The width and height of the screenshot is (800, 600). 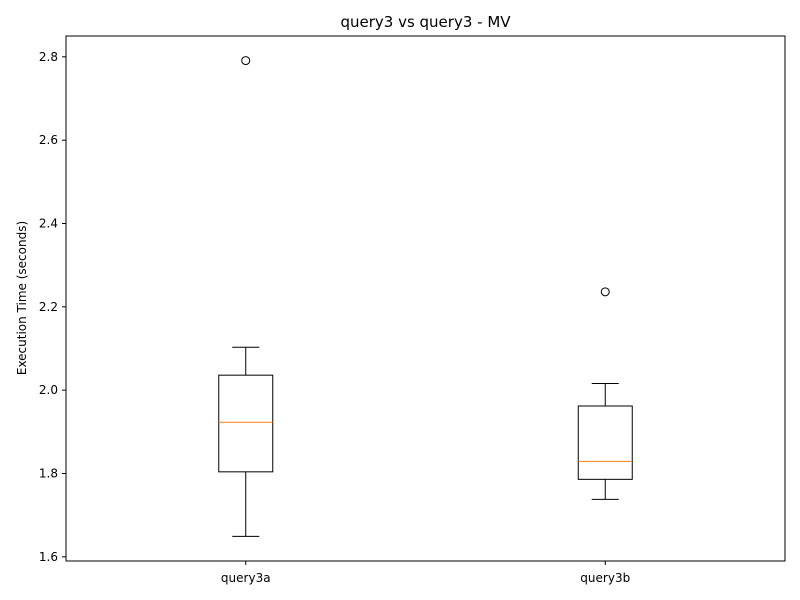 What do you see at coordinates (22, 298) in the screenshot?
I see `y-axis-label: Execution Time (seconds)` at bounding box center [22, 298].